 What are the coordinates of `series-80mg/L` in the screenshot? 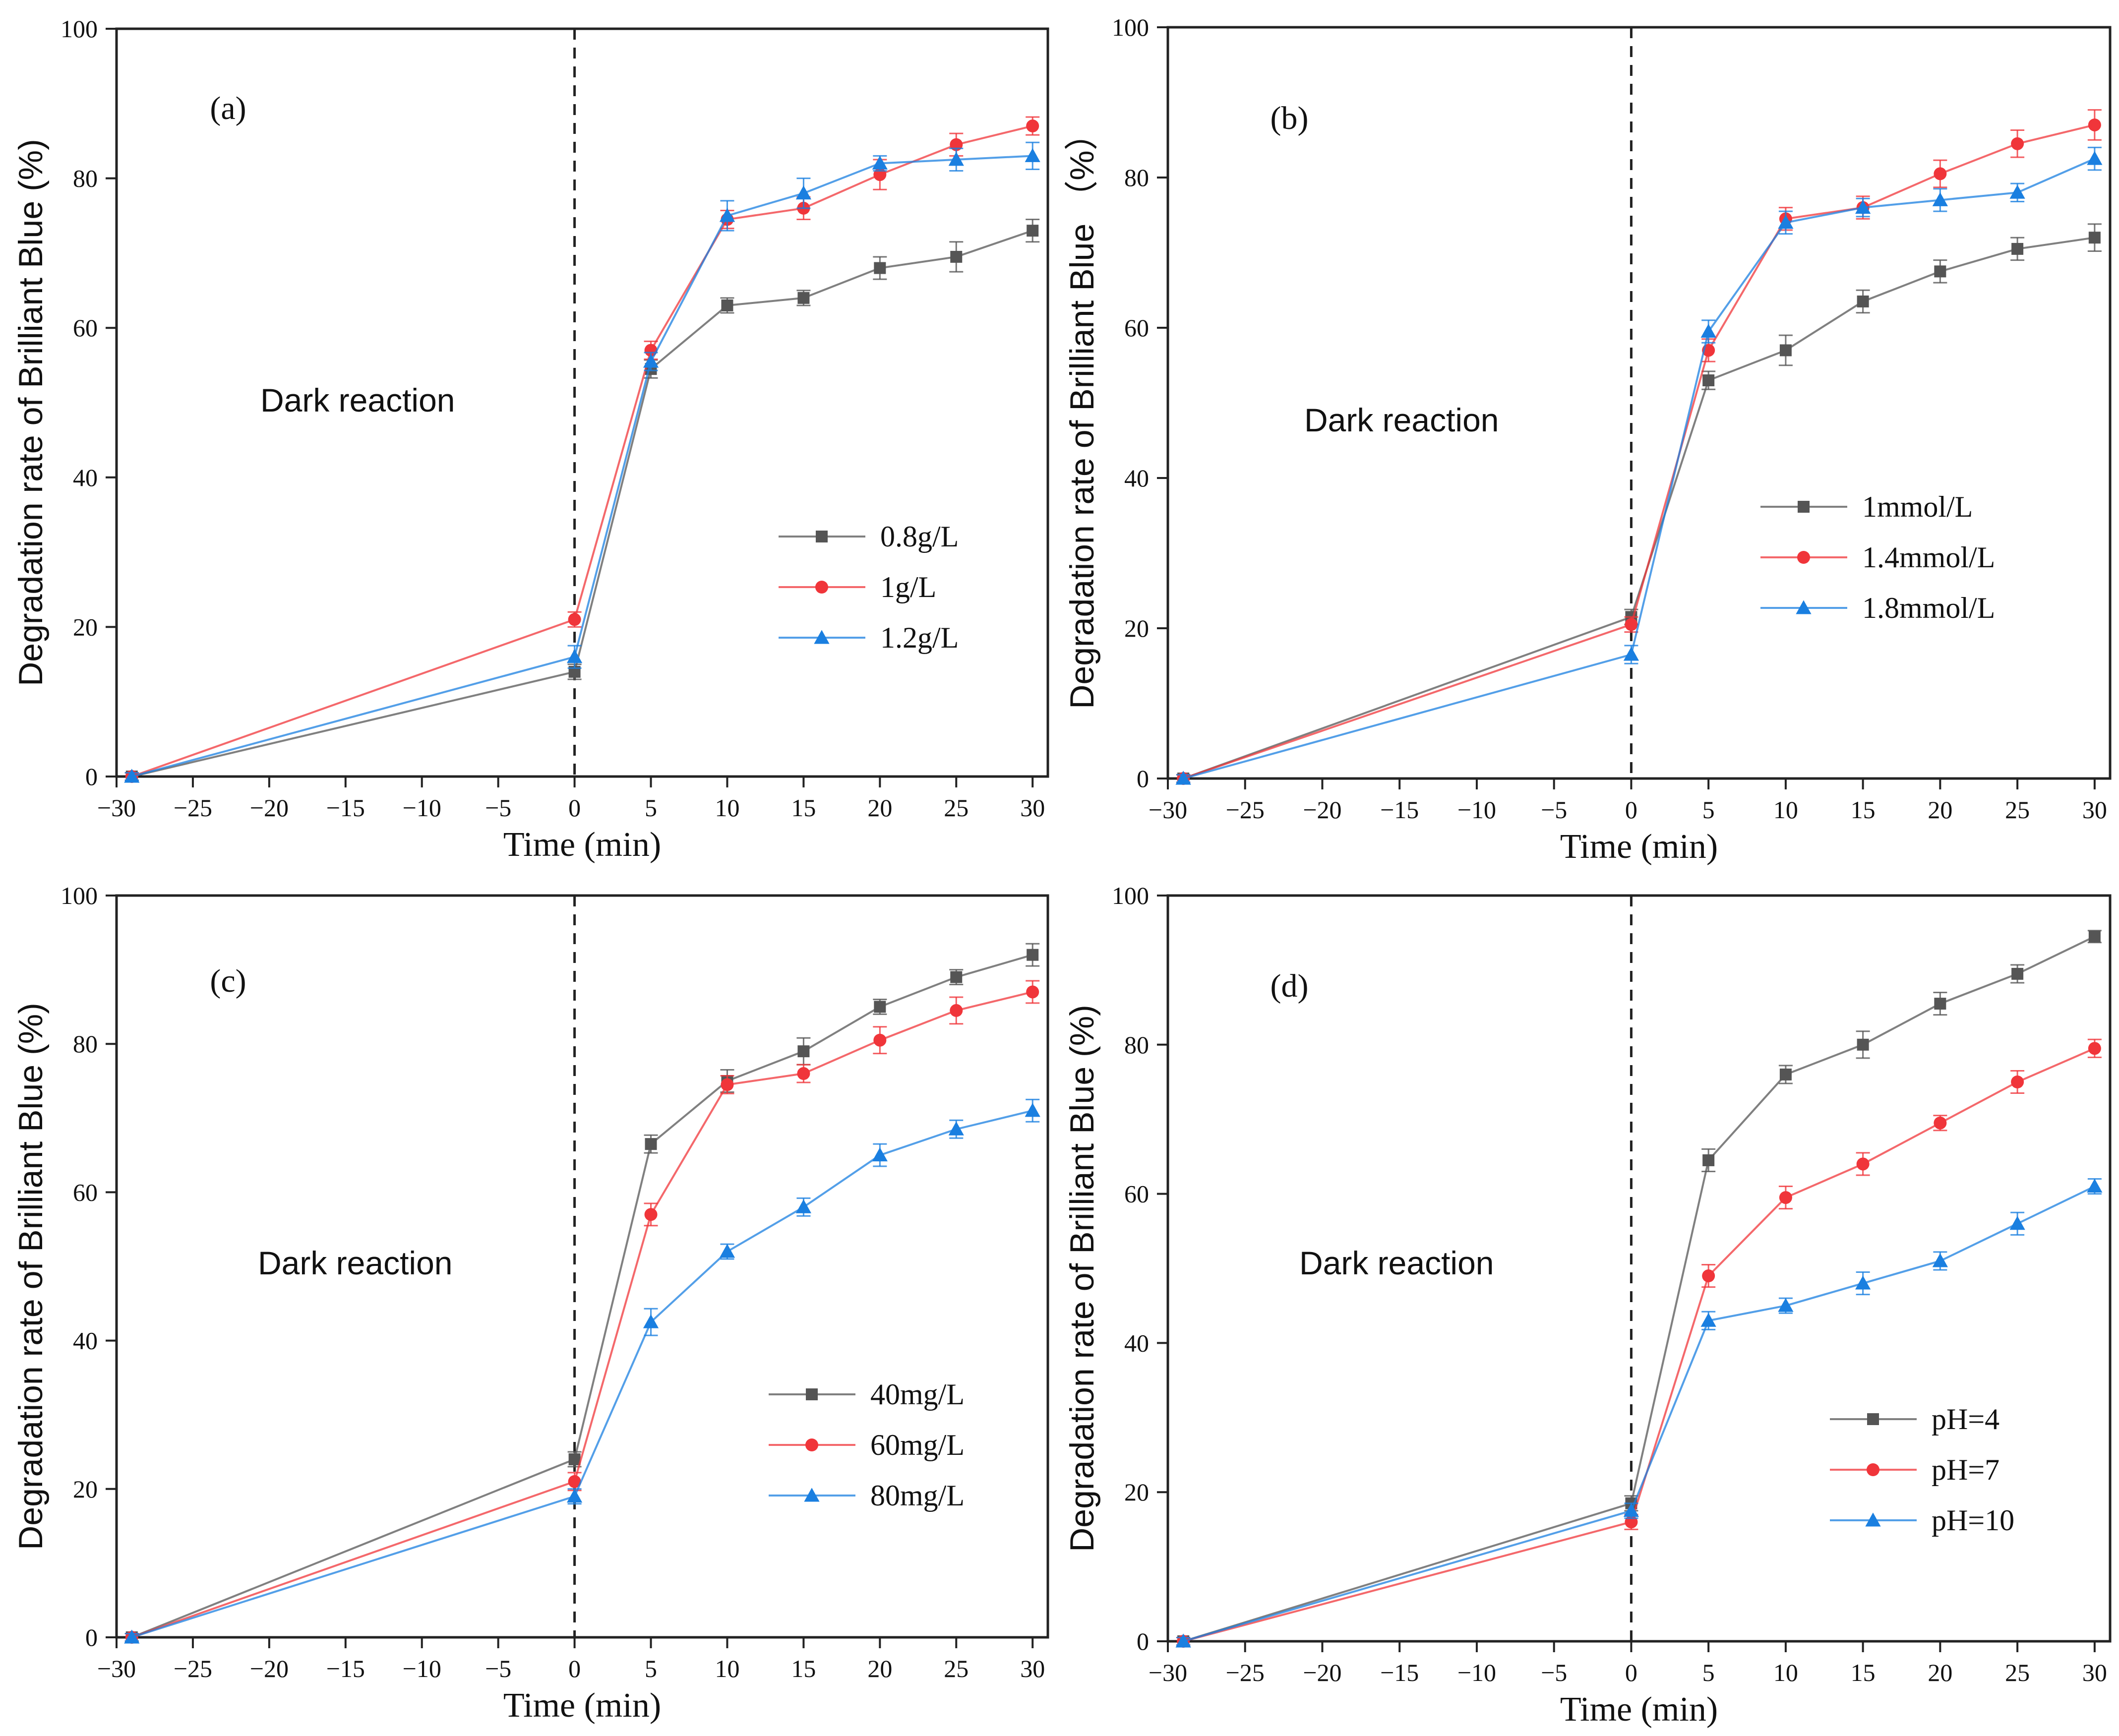 It's located at (582, 1371).